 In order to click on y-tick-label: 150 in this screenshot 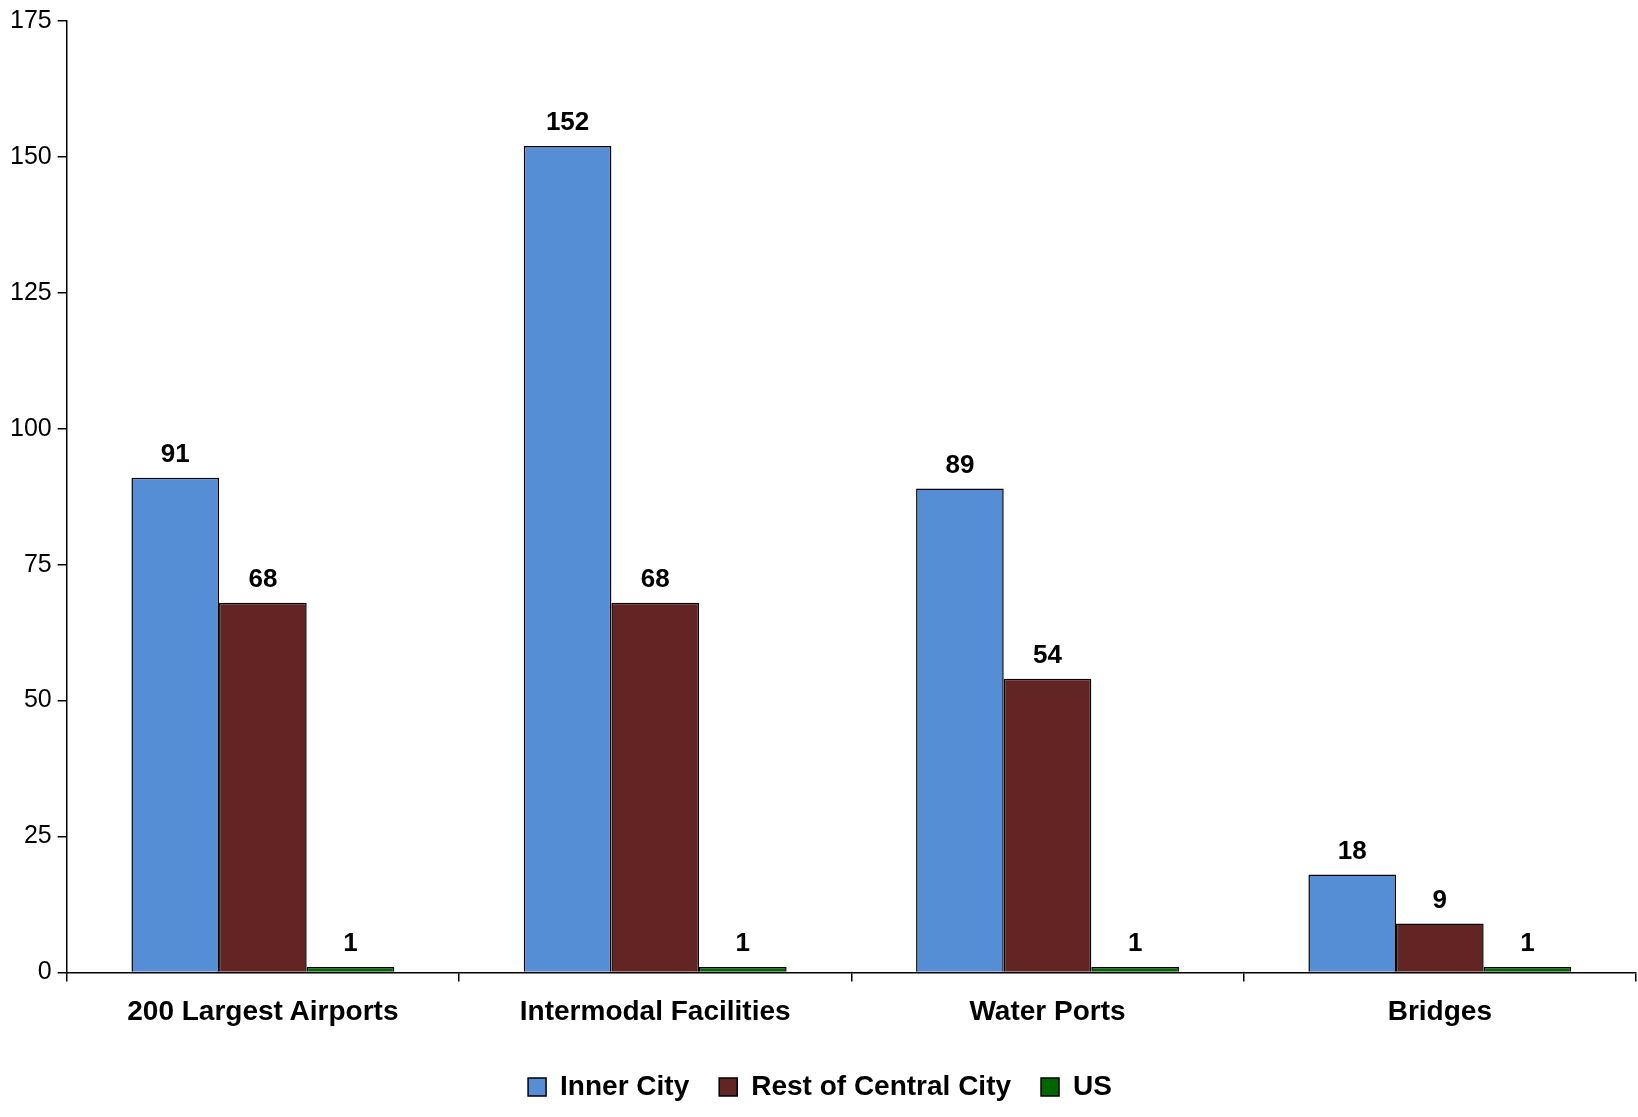, I will do `click(30, 154)`.